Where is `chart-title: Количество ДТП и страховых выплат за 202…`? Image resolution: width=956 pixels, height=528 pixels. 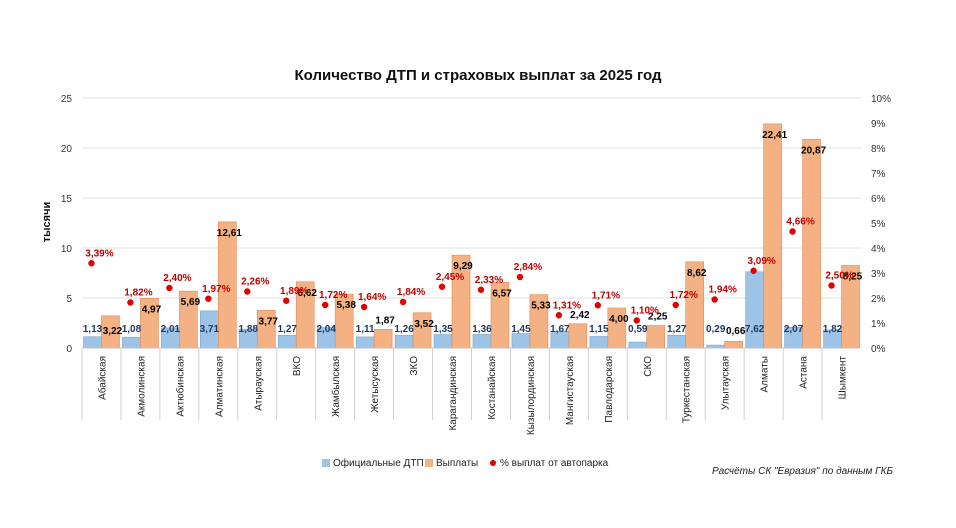 chart-title: Количество ДТП и страховых выплат за 202… is located at coordinates (478, 75).